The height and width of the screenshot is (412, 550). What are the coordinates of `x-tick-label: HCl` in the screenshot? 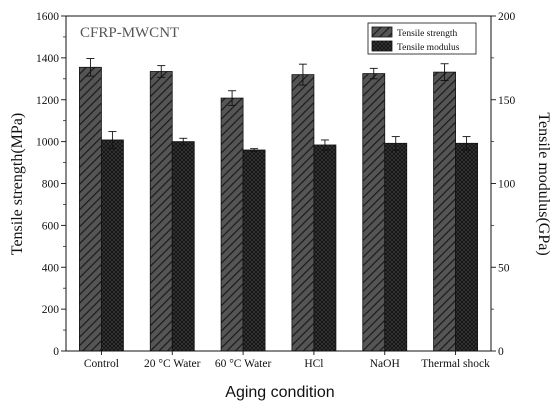 It's located at (313, 364).